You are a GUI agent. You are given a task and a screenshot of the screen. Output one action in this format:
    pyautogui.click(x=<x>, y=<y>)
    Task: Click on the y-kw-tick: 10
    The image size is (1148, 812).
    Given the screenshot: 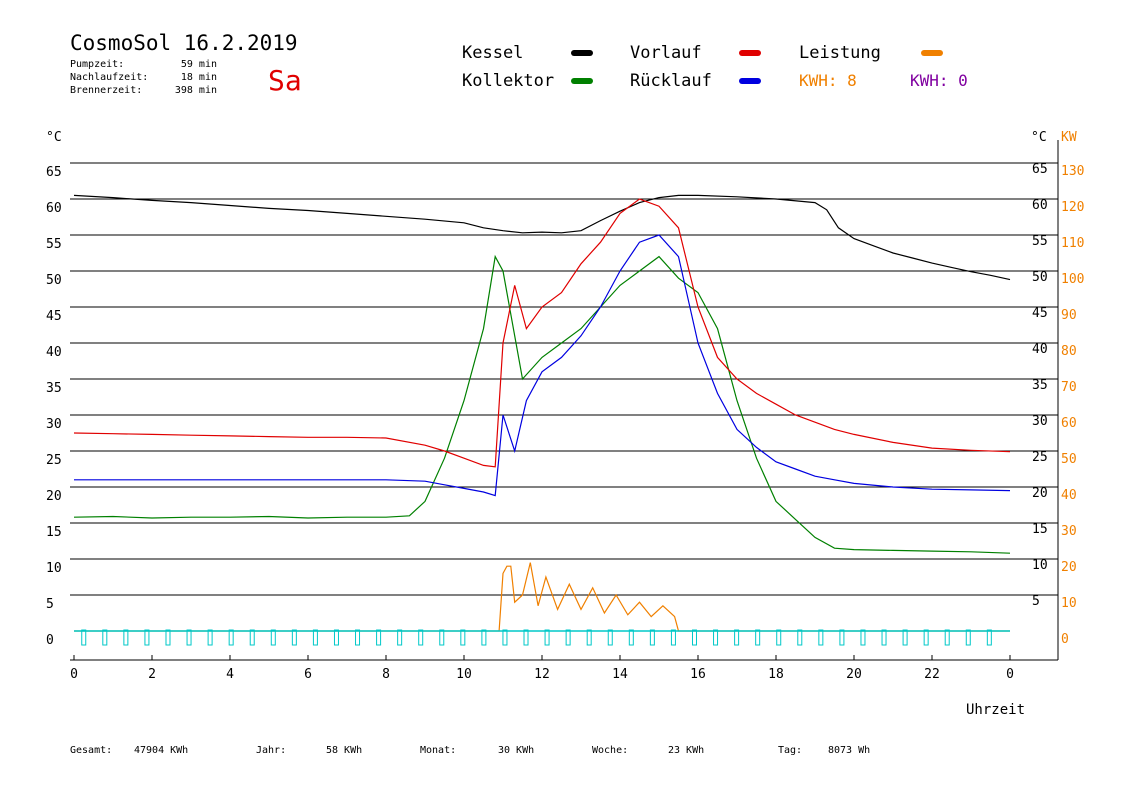 What is the action you would take?
    pyautogui.click(x=1069, y=603)
    